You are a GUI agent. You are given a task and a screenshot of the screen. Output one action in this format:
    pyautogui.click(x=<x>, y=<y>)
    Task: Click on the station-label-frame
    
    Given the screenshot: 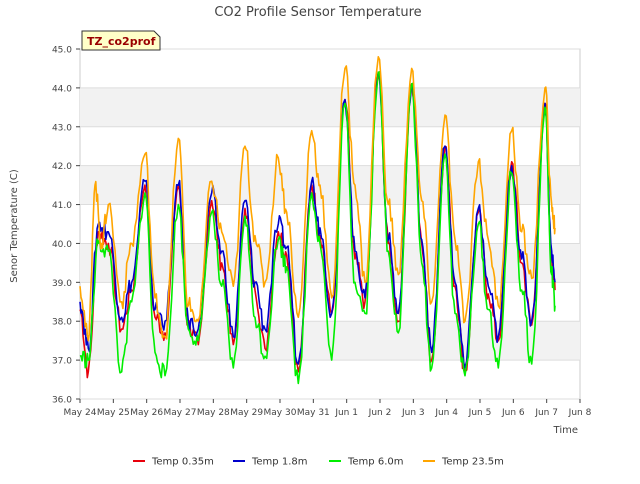 What is the action you would take?
    pyautogui.click(x=121, y=40)
    